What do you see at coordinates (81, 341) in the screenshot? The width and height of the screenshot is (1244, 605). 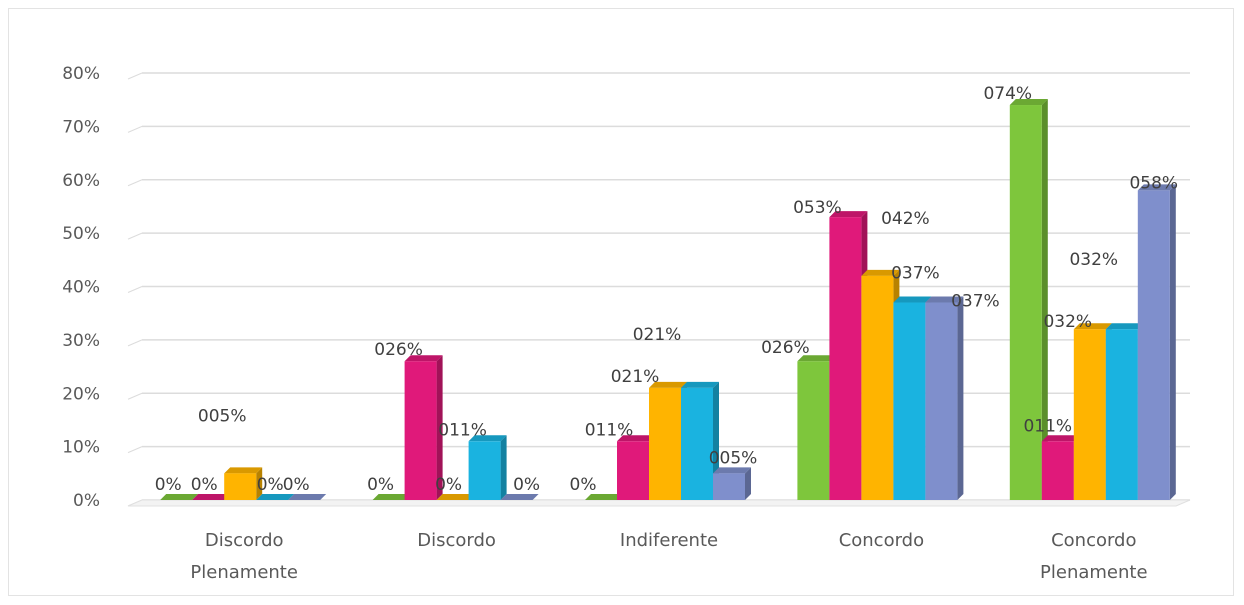 I see `y-tick-label: 30%` at bounding box center [81, 341].